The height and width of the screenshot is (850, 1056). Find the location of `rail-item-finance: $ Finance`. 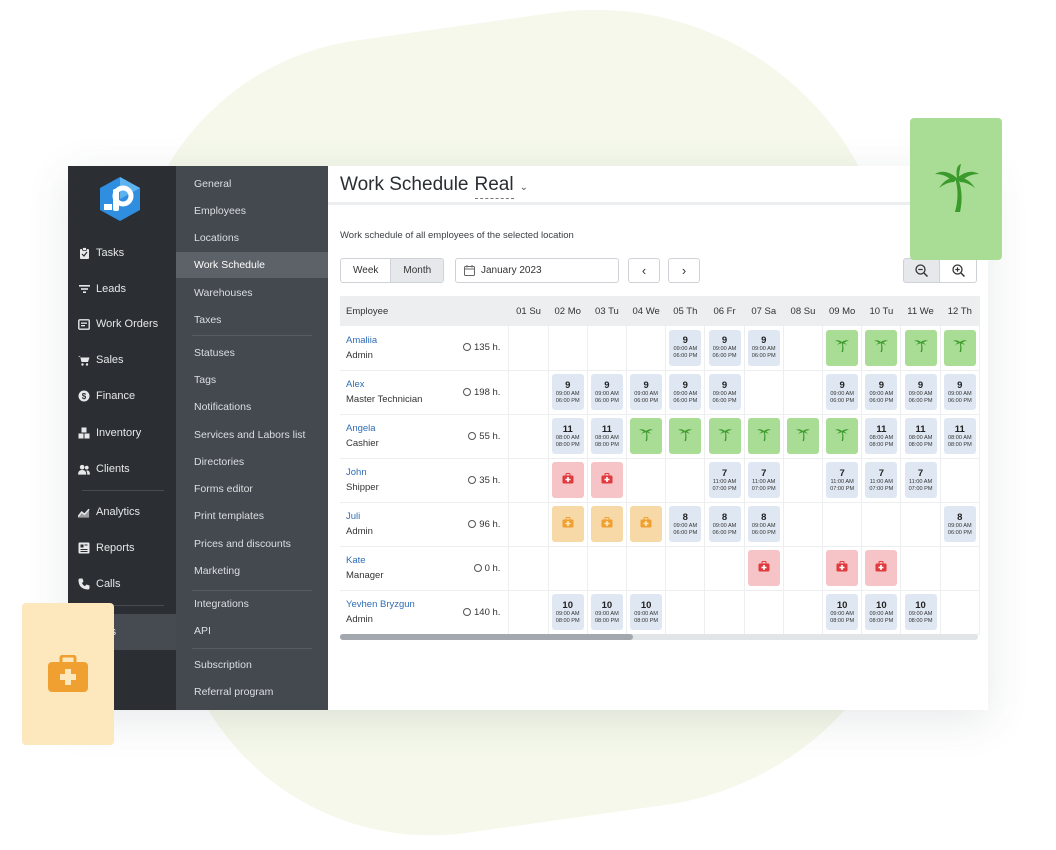

rail-item-finance: $ Finance is located at coordinates (106, 396).